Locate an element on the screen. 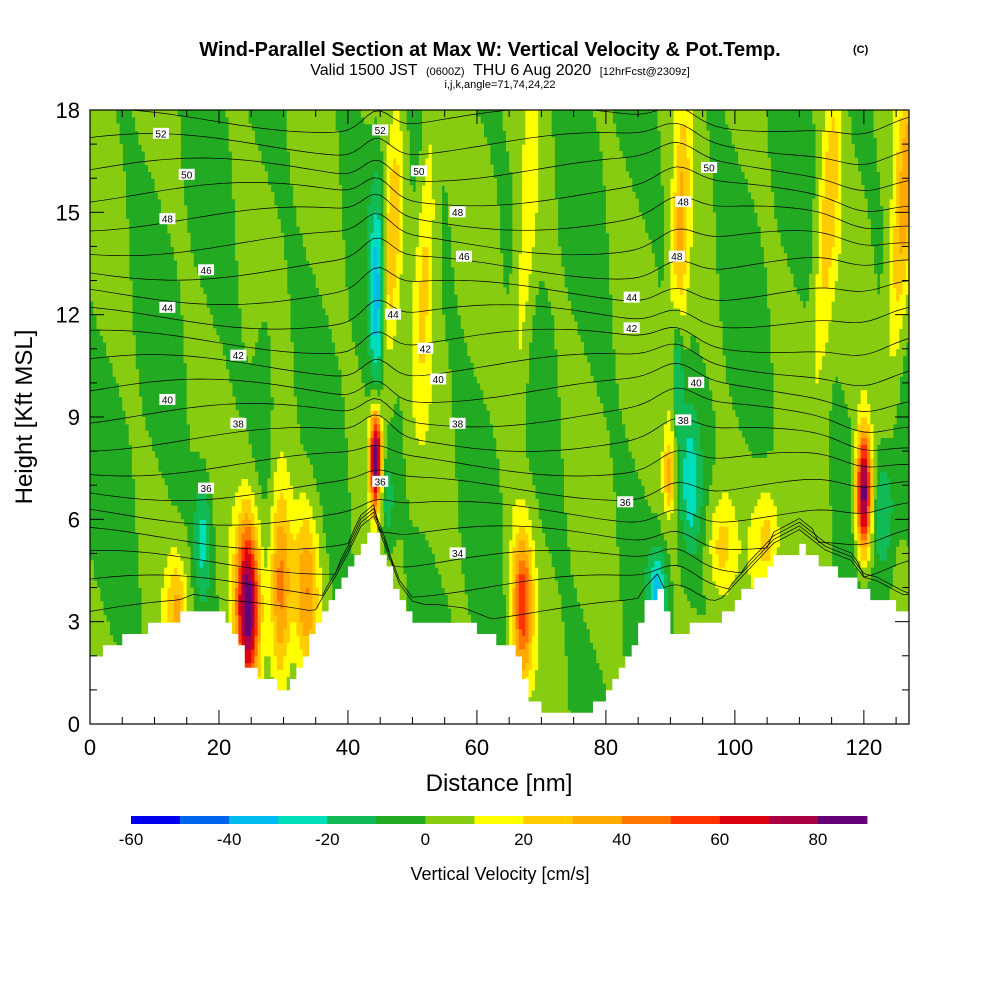 Image resolution: width=1000 pixels, height=1000 pixels. y-tick-label: 12 is located at coordinates (68, 315).